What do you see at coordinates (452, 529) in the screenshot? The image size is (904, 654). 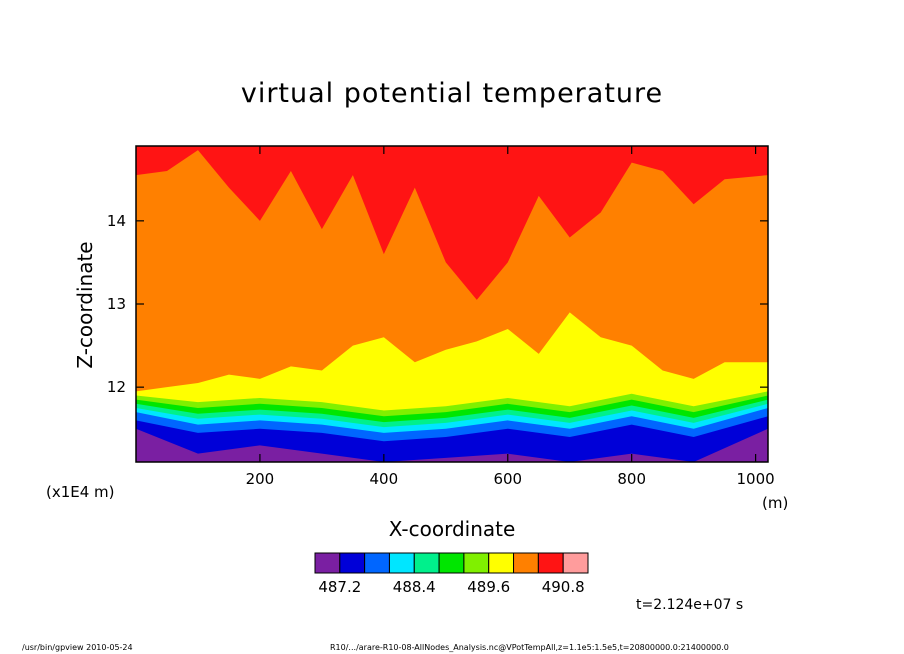 I see `x-axis-label: X-coordinate` at bounding box center [452, 529].